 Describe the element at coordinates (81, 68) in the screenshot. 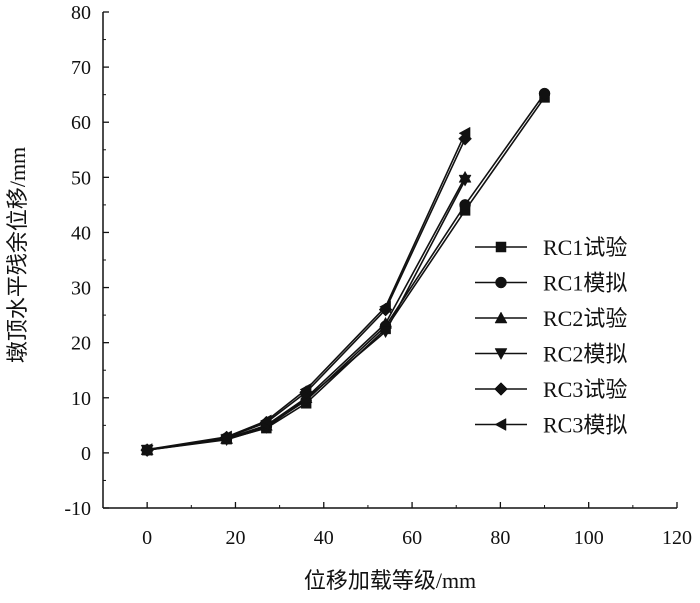

I see `y-tick-label: 70` at that location.